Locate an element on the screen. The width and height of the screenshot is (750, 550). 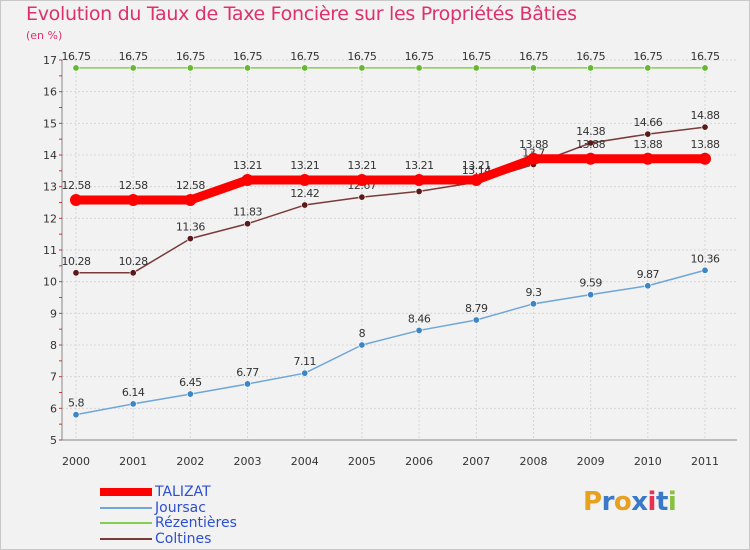
data-label-joursac: 7.11 is located at coordinates (304, 361).